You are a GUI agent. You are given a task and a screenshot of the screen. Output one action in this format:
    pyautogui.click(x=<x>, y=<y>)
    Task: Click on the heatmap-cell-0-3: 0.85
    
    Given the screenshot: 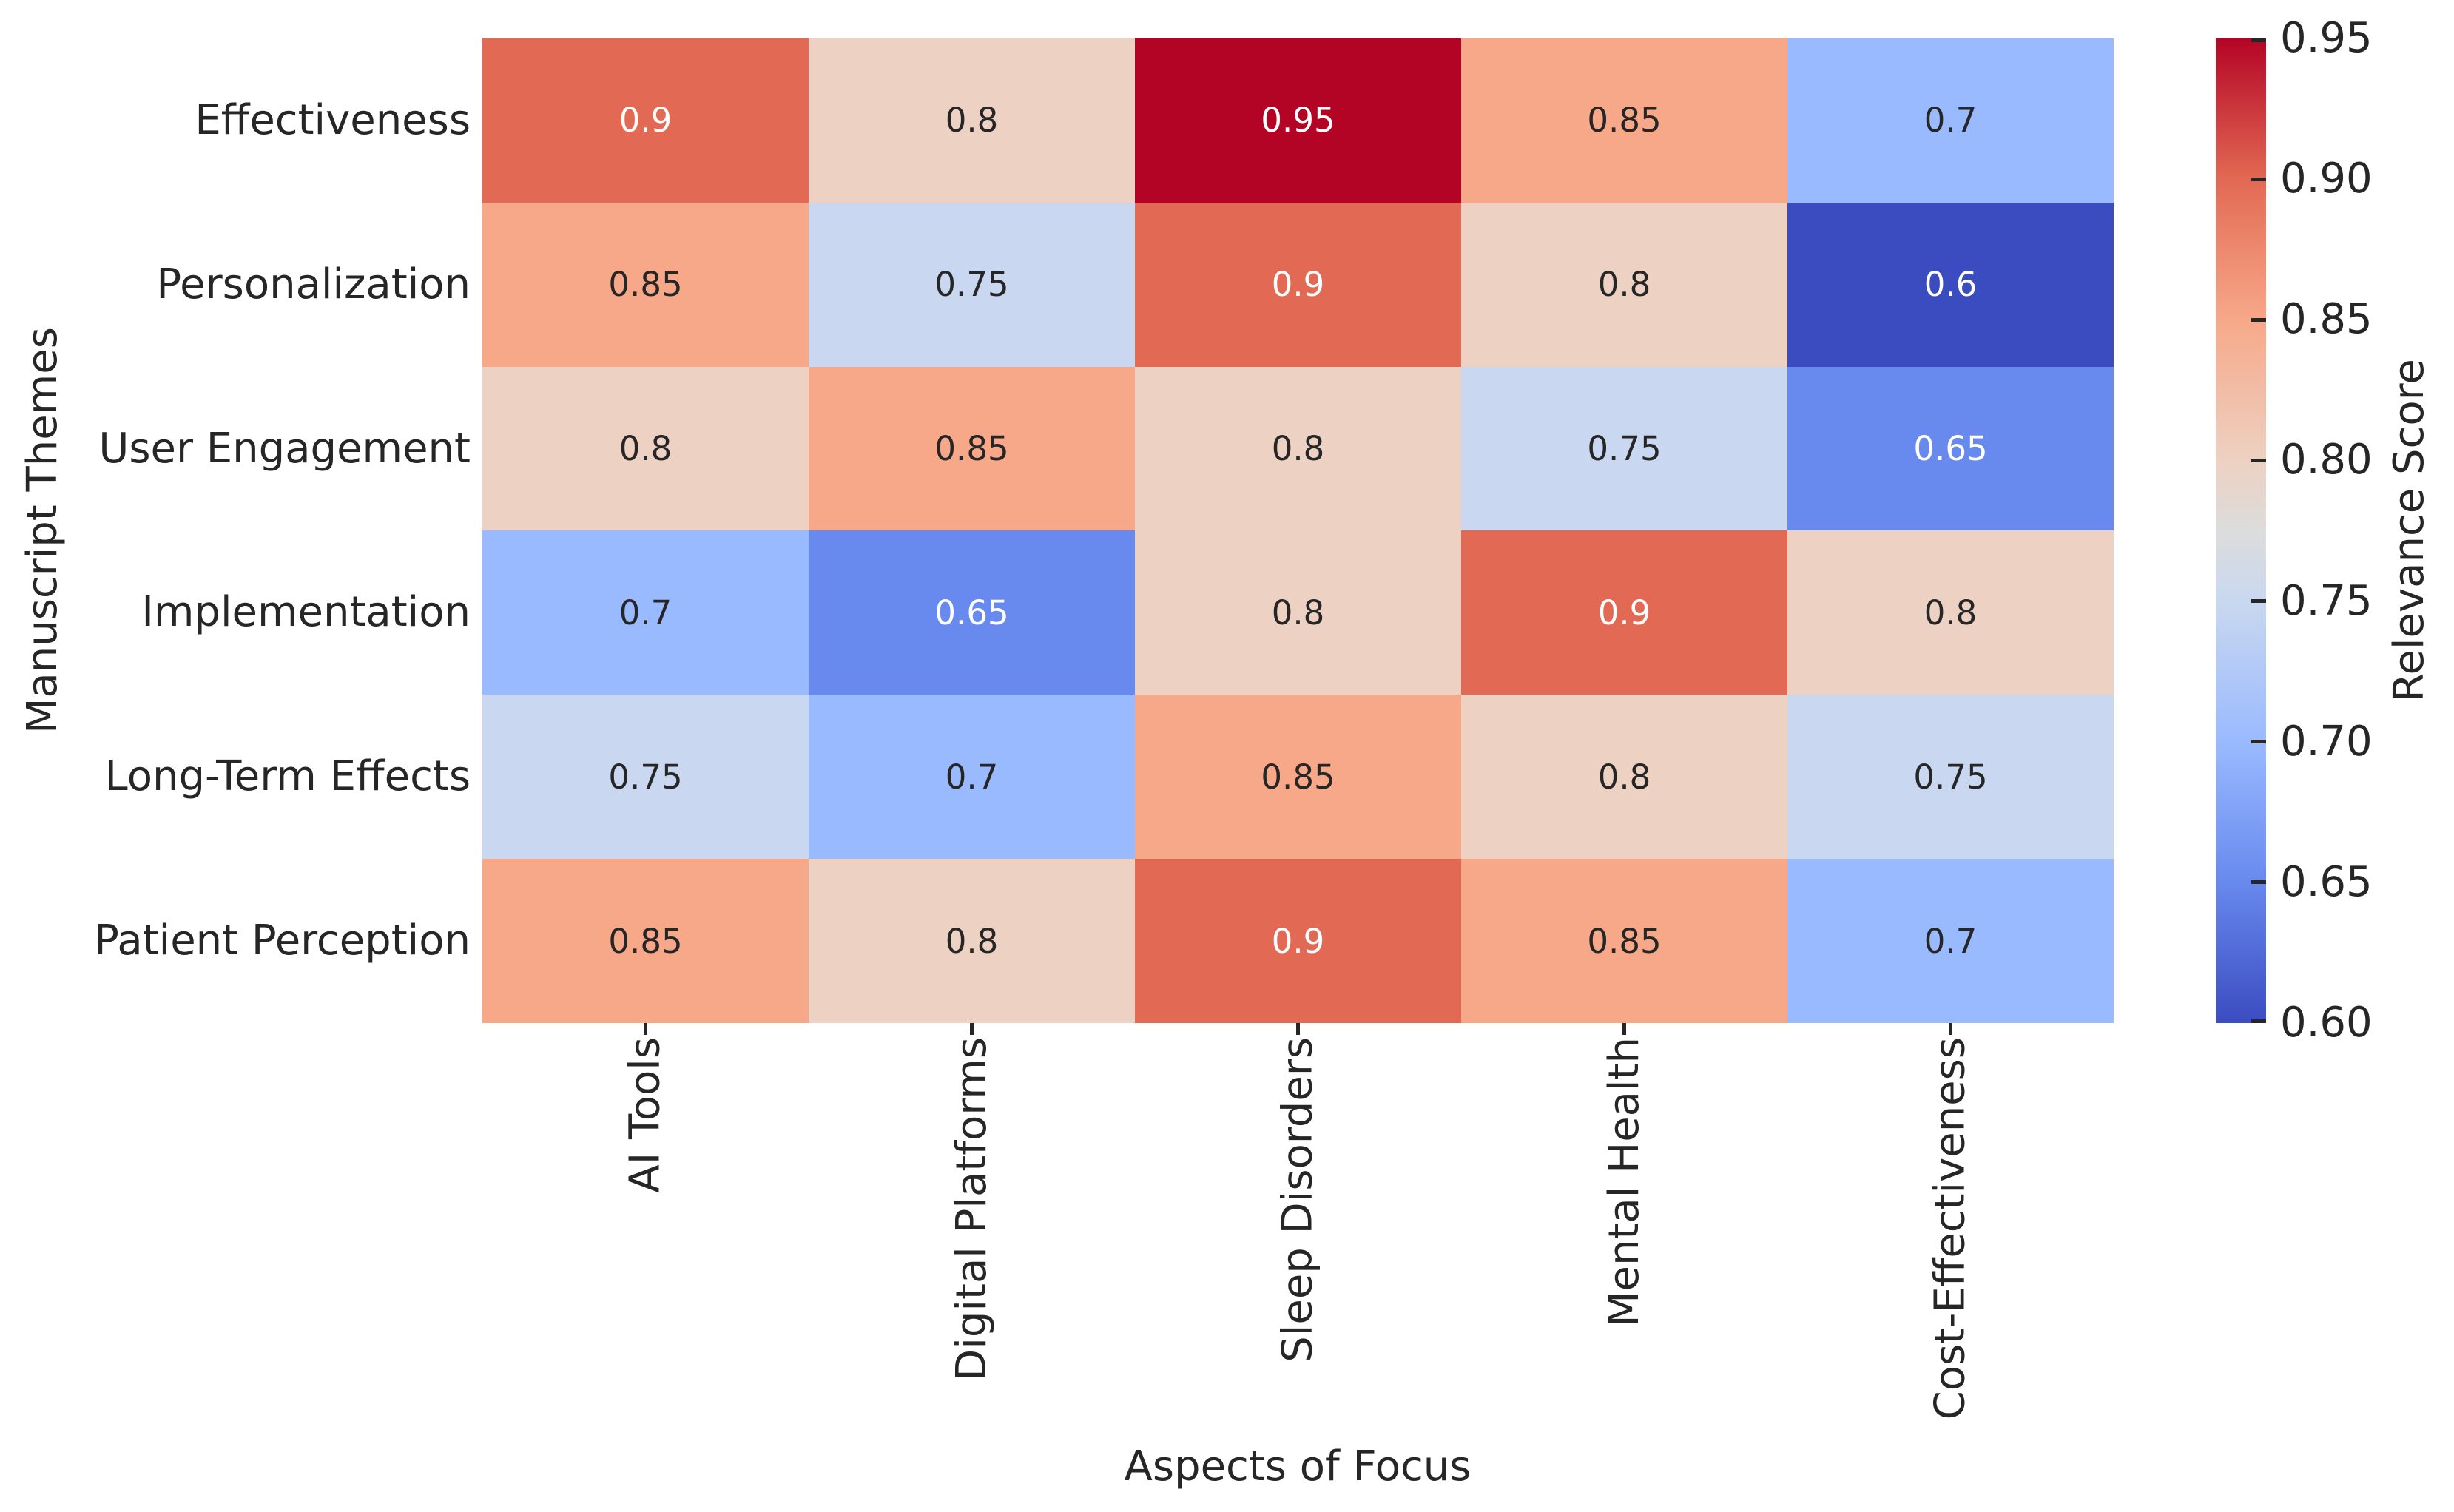 What is the action you would take?
    pyautogui.click(x=1624, y=120)
    